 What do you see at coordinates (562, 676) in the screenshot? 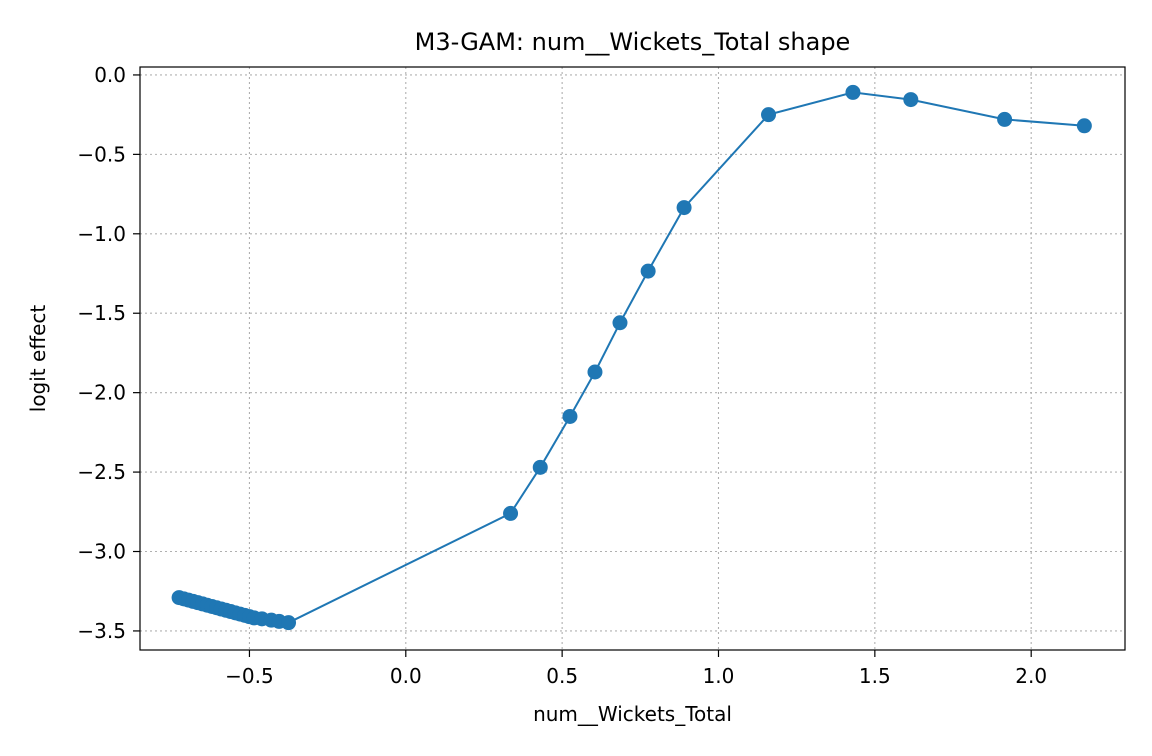
I see `x-tick-label: 0.5` at bounding box center [562, 676].